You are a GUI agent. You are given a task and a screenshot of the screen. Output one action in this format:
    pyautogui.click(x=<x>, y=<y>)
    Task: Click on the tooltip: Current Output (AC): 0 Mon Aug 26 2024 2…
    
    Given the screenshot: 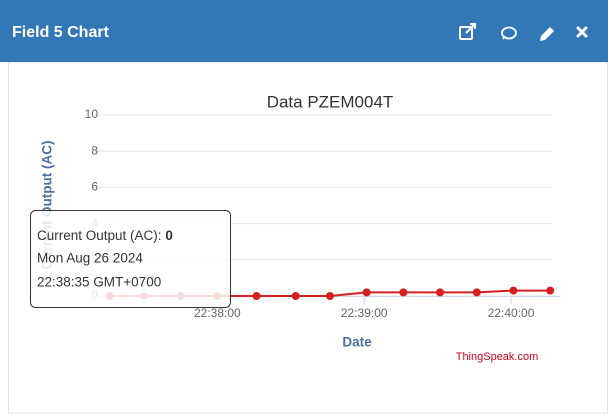 What is the action you would take?
    pyautogui.click(x=130, y=259)
    